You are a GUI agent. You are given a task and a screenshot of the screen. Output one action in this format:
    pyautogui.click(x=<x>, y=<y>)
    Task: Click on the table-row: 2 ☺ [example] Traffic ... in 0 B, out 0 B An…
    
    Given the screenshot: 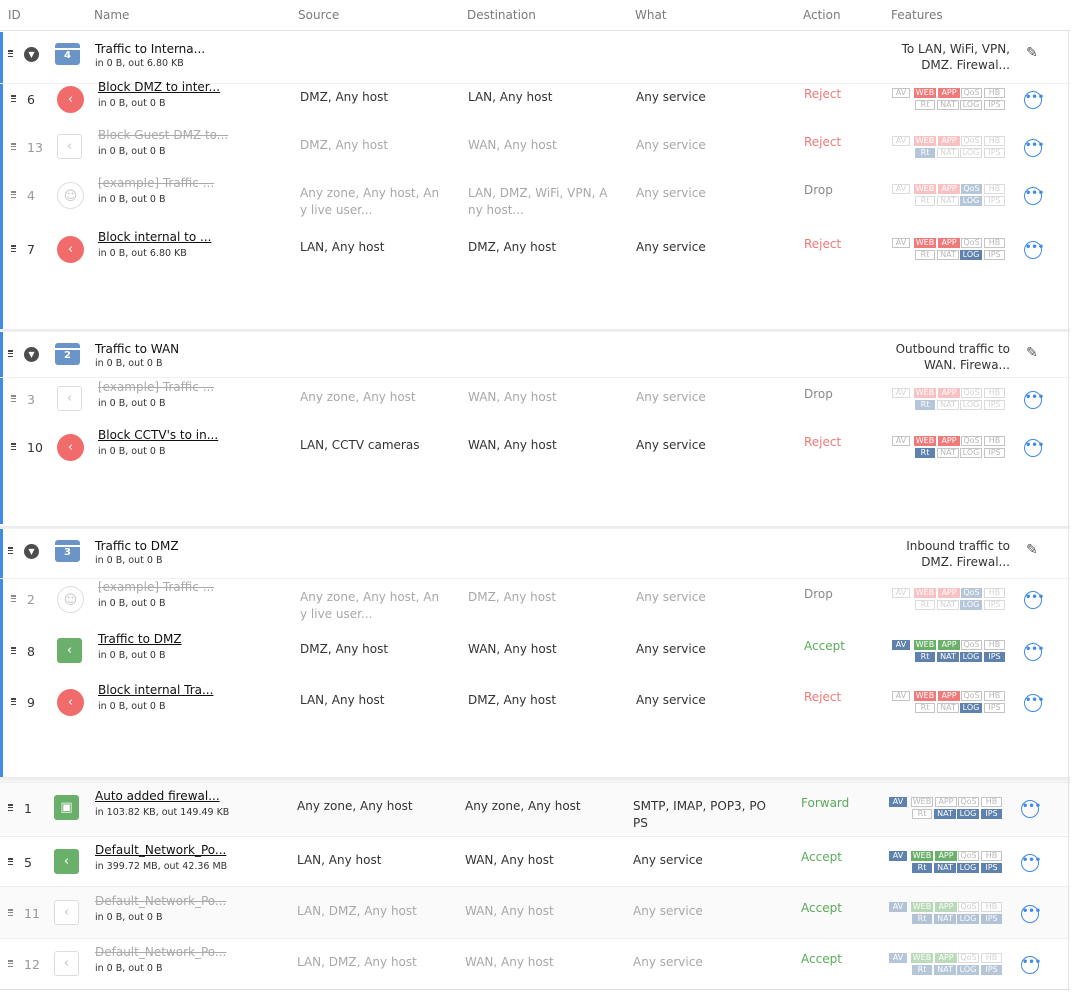 What is the action you would take?
    pyautogui.click(x=537, y=599)
    